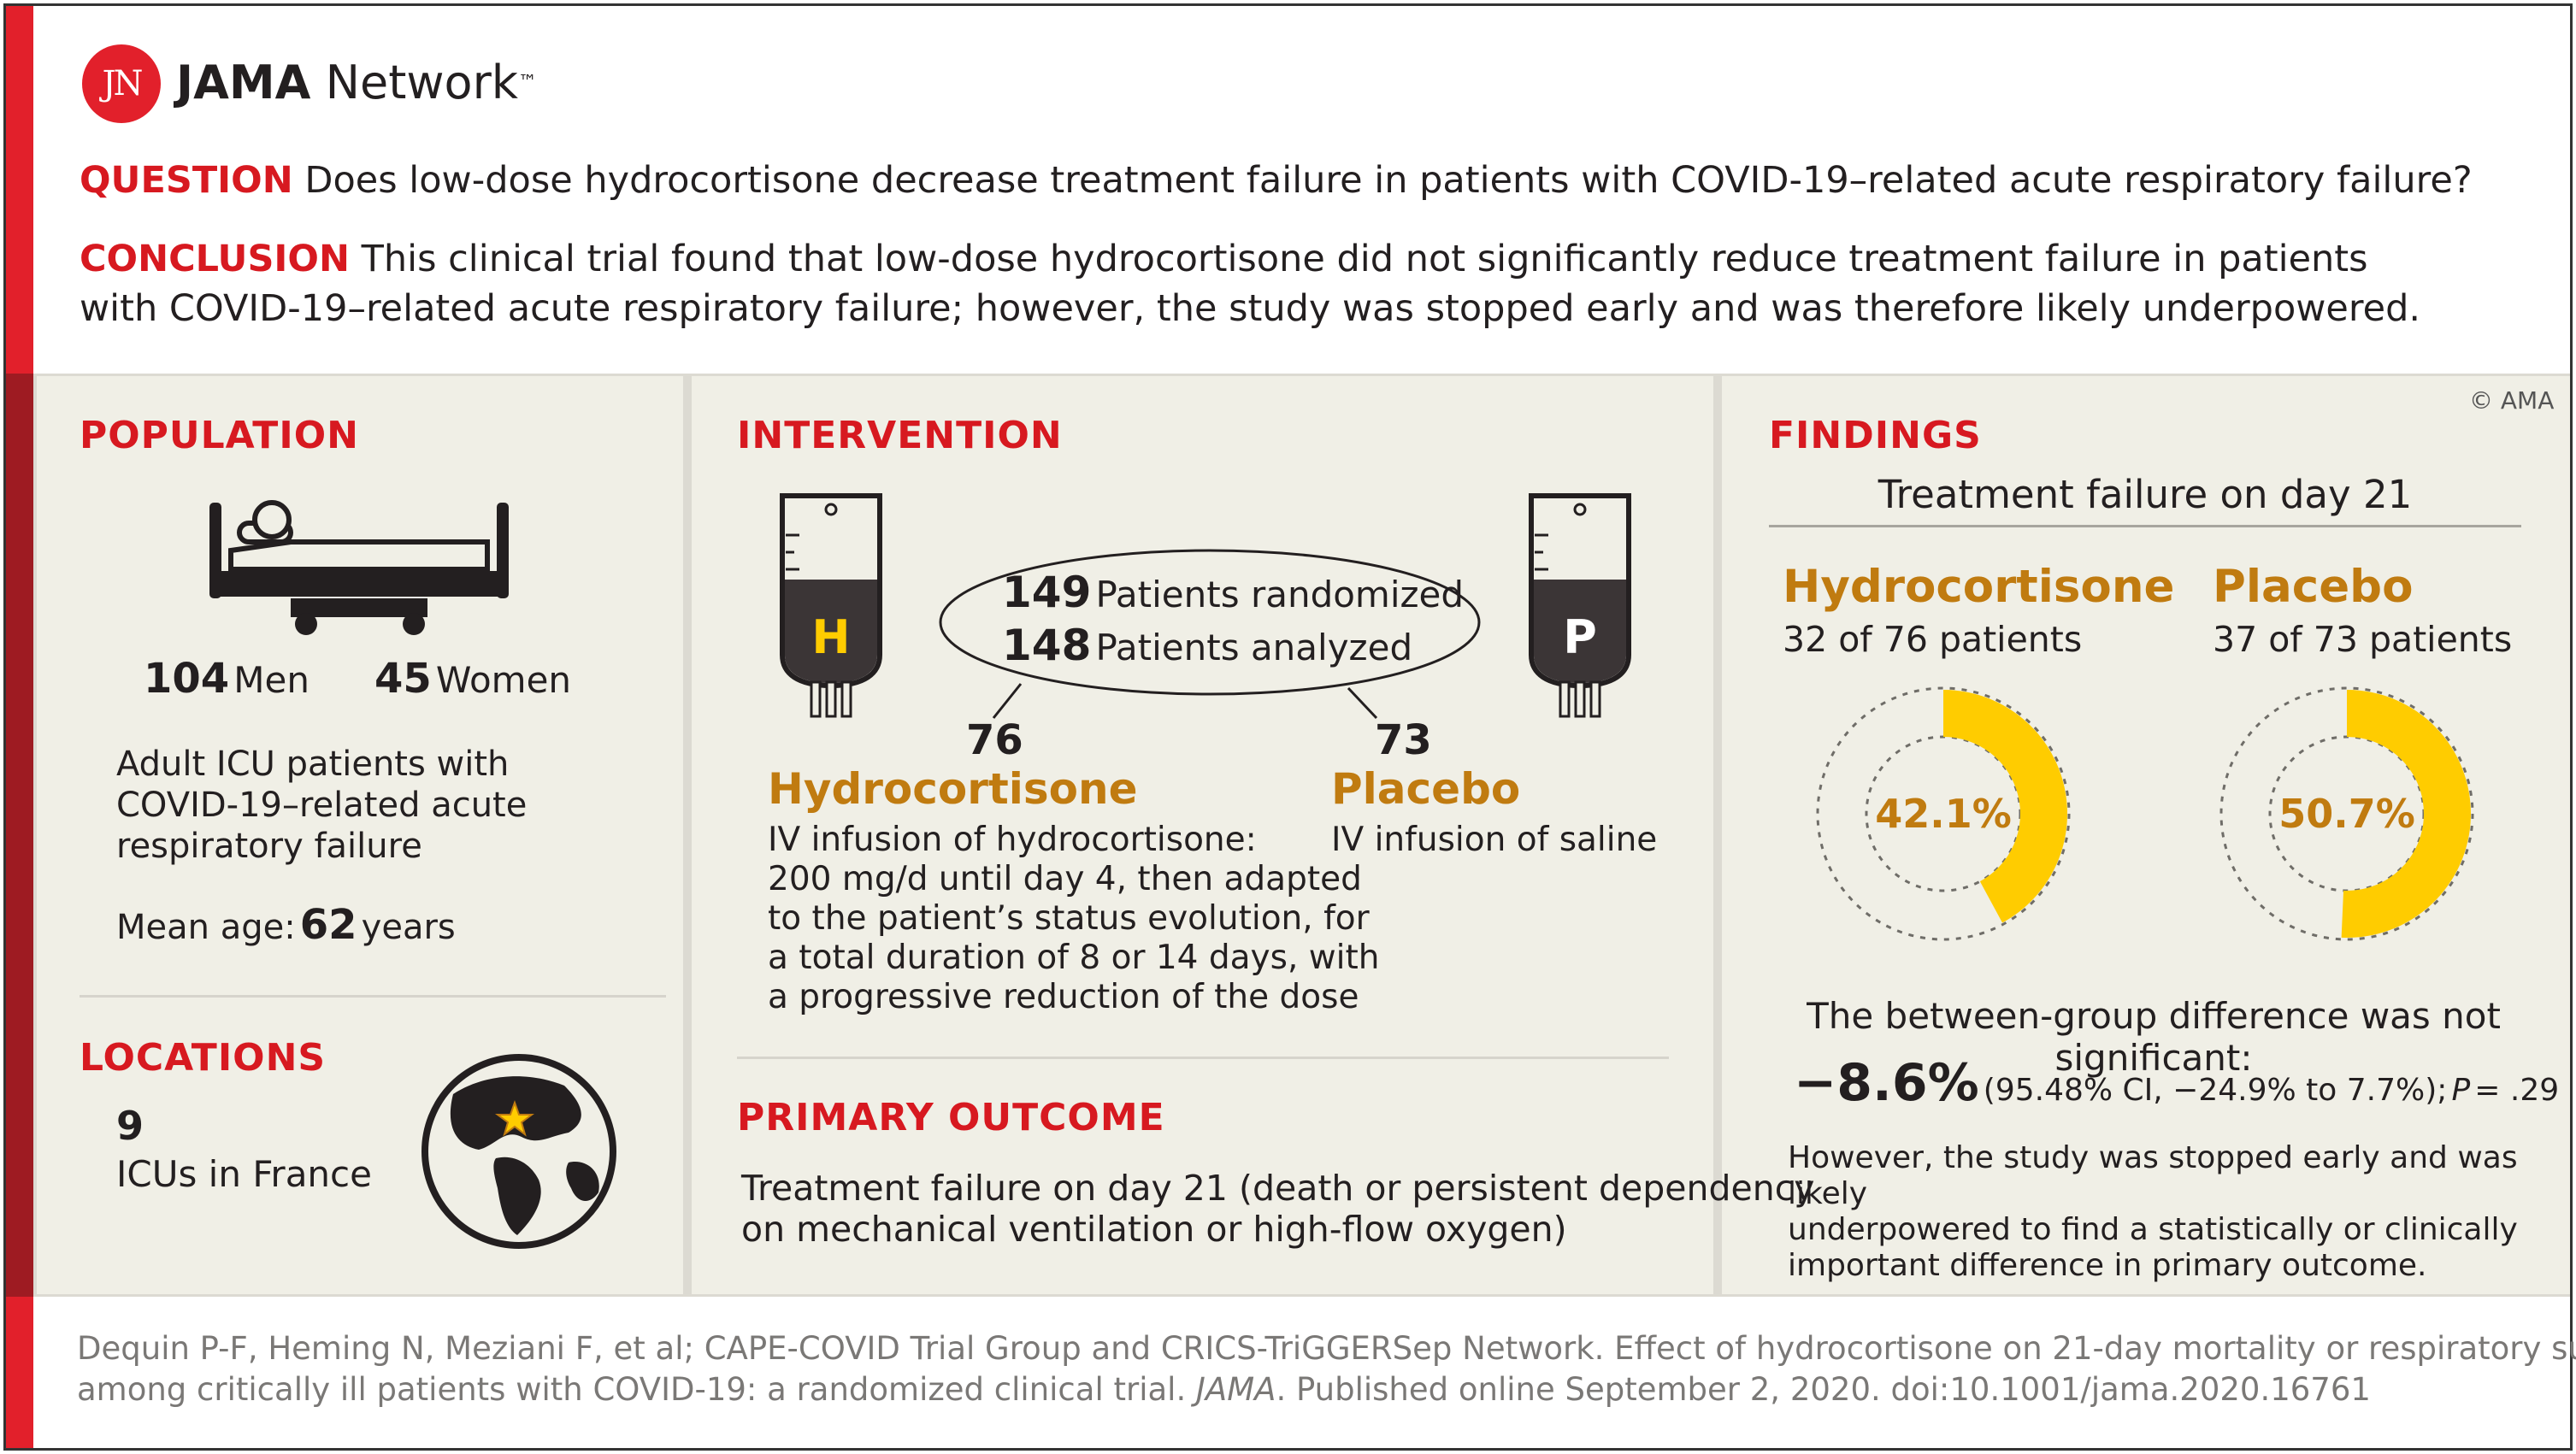 Image resolution: width=2576 pixels, height=1454 pixels. What do you see at coordinates (995, 740) in the screenshot?
I see `hydrocortisone-count: 76` at bounding box center [995, 740].